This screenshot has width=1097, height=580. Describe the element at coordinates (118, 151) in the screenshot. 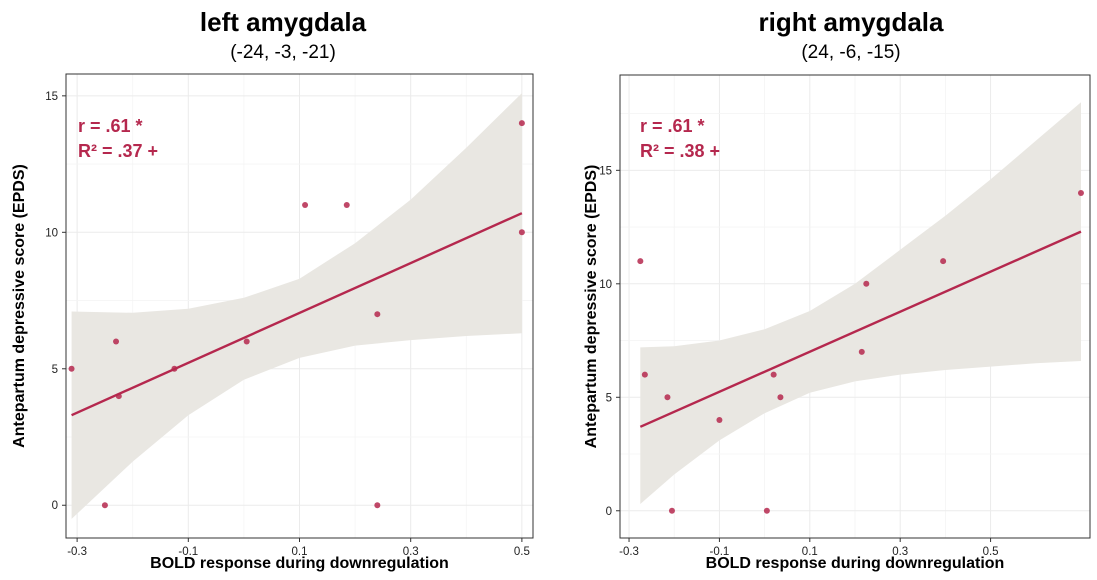

I see `r-squared-annotation: R² = .37 +` at that location.